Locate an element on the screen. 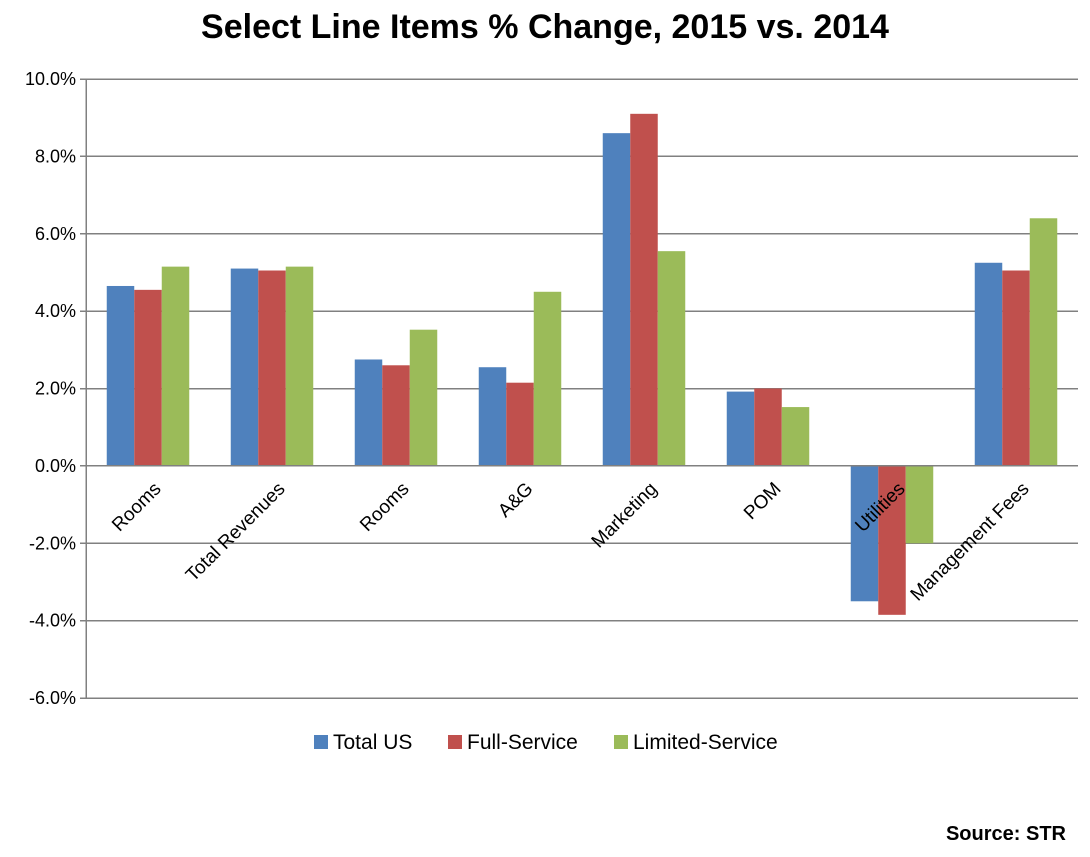 Image resolution: width=1090 pixels, height=857 pixels. y-tick-label: 8.0% is located at coordinates (55, 156).